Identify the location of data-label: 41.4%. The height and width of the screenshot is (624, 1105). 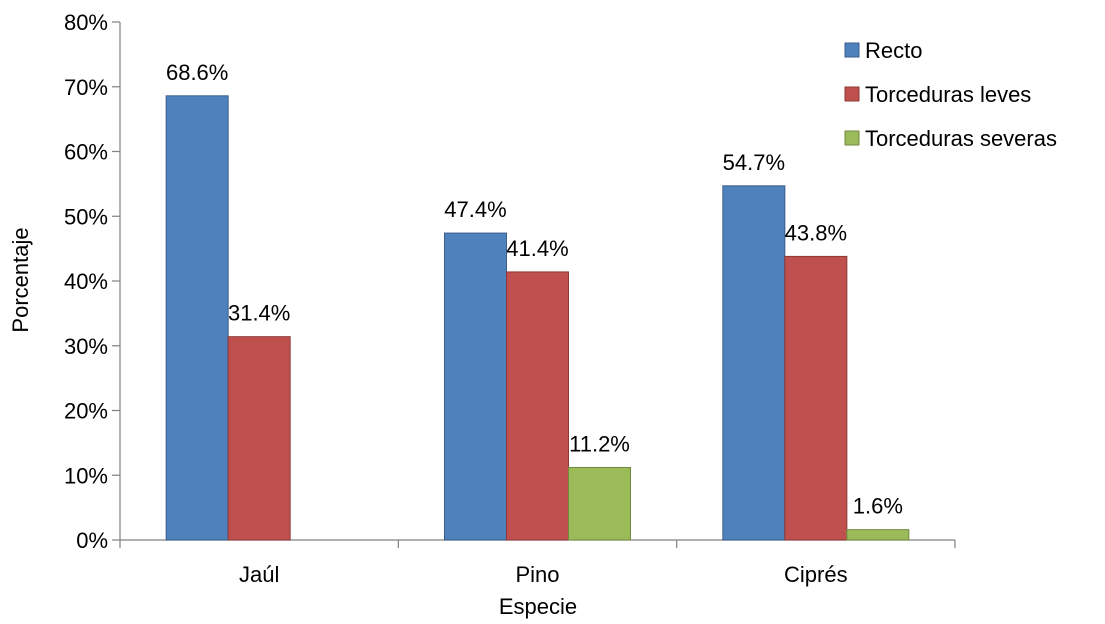
(537, 248).